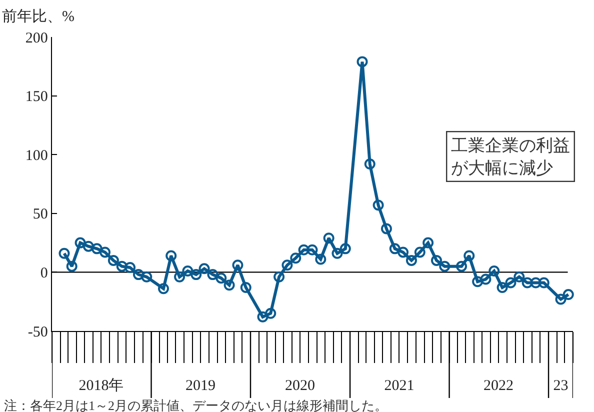  I want to click on x-tick-label: 2021, so click(399, 386).